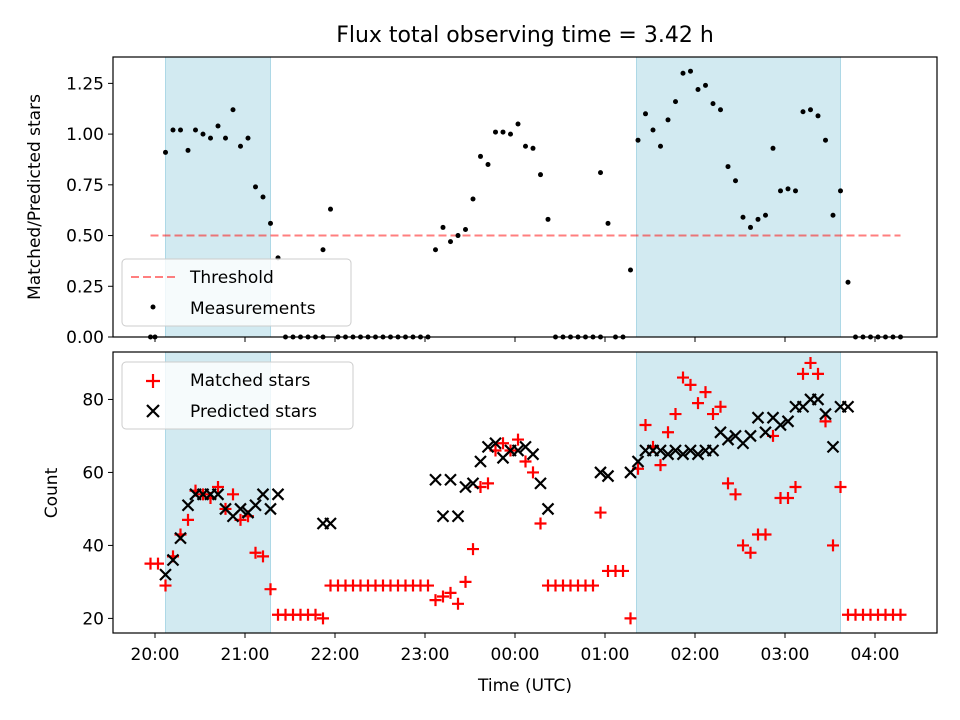 The height and width of the screenshot is (720, 960). Describe the element at coordinates (153, 411) in the screenshot. I see `predicted-legend-swatch` at that location.